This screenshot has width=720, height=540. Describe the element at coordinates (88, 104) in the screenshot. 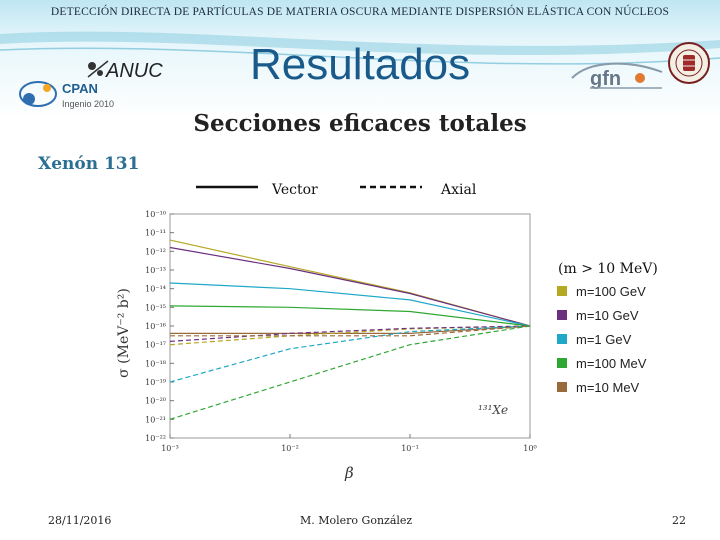

I see `cpan-logo-subtext: Ingenio 2010` at that location.